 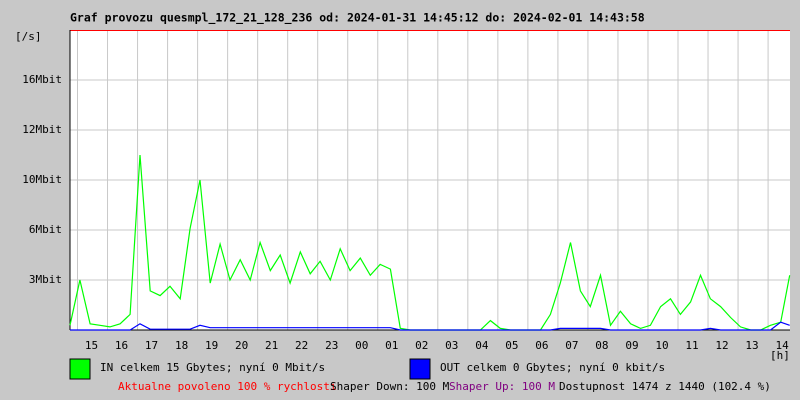 What do you see at coordinates (91, 345) in the screenshot?
I see `x-tick-label: 15` at bounding box center [91, 345].